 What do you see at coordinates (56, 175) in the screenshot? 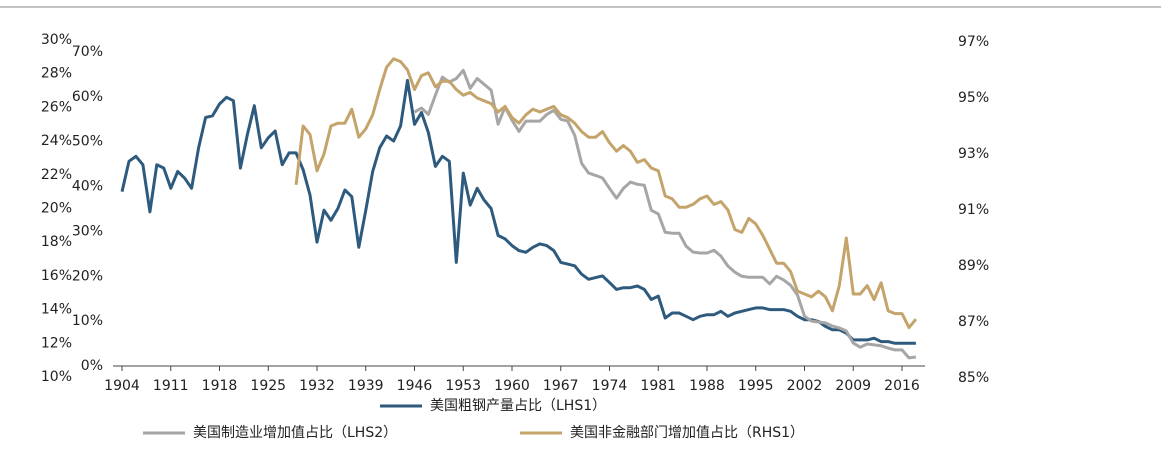
I see `y-tick-label: 22%` at bounding box center [56, 175].